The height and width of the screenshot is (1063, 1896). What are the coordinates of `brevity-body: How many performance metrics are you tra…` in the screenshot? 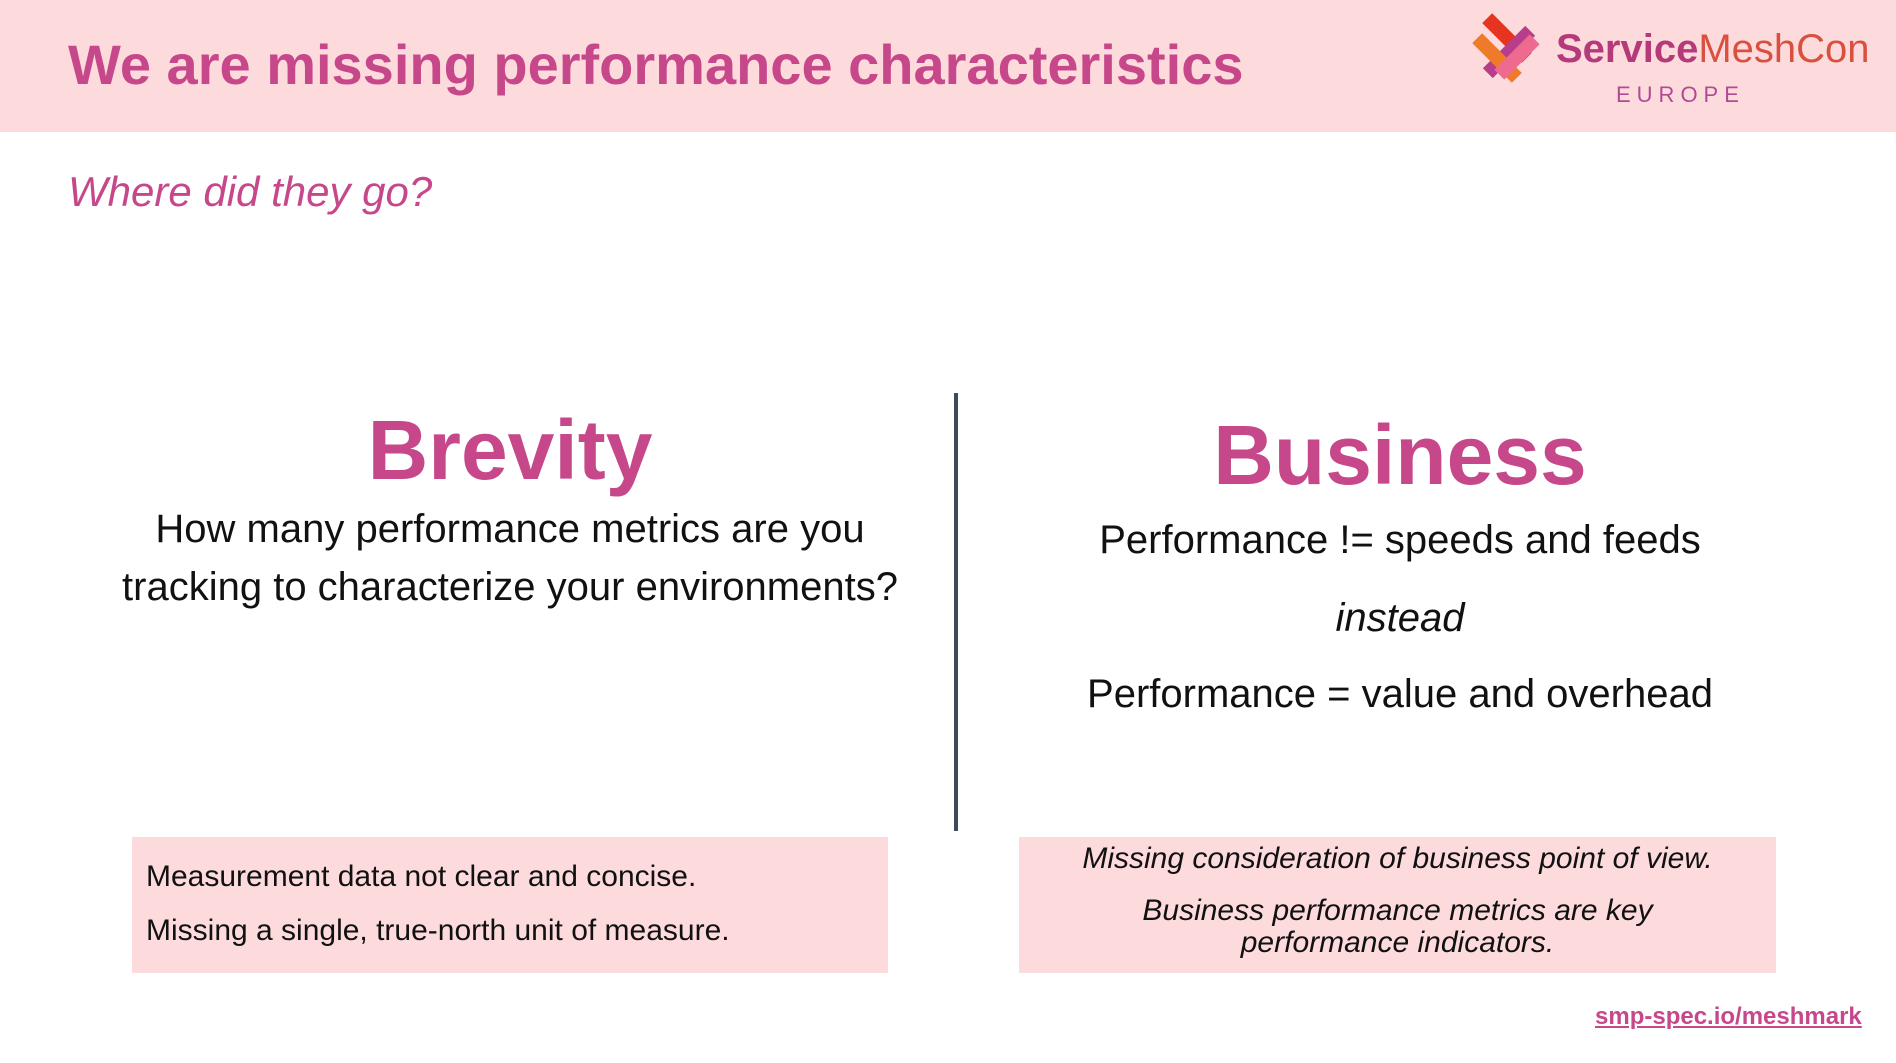 It's located at (510, 558).